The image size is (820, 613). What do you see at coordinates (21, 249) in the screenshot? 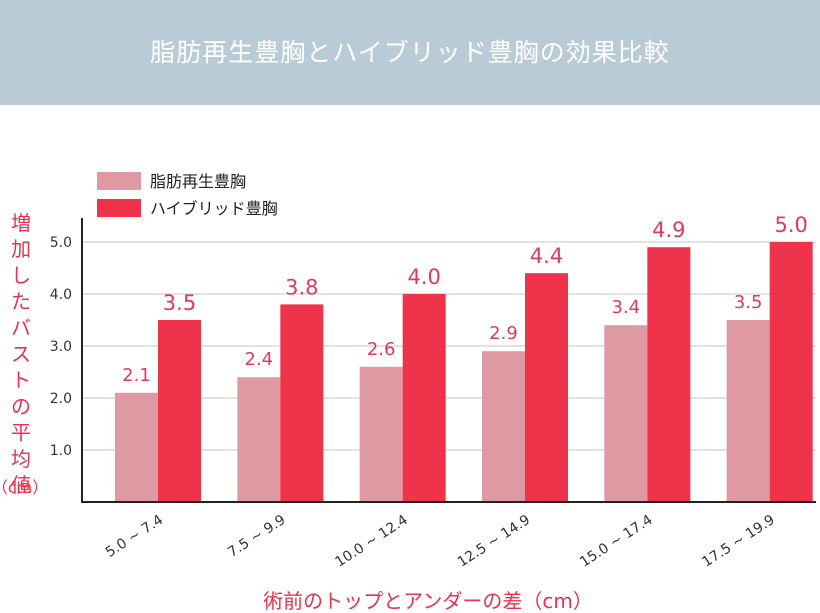
I see `y-axis-title-char: 加` at bounding box center [21, 249].